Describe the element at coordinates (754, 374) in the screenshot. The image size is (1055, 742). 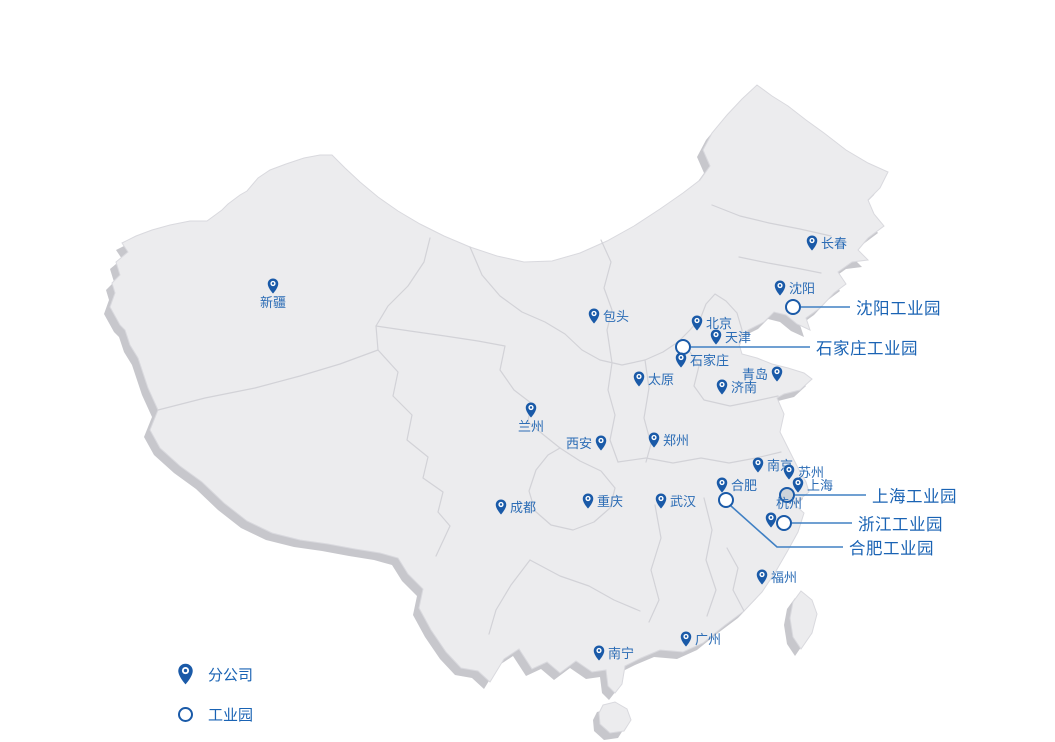
I see `city-label: 青岛` at that location.